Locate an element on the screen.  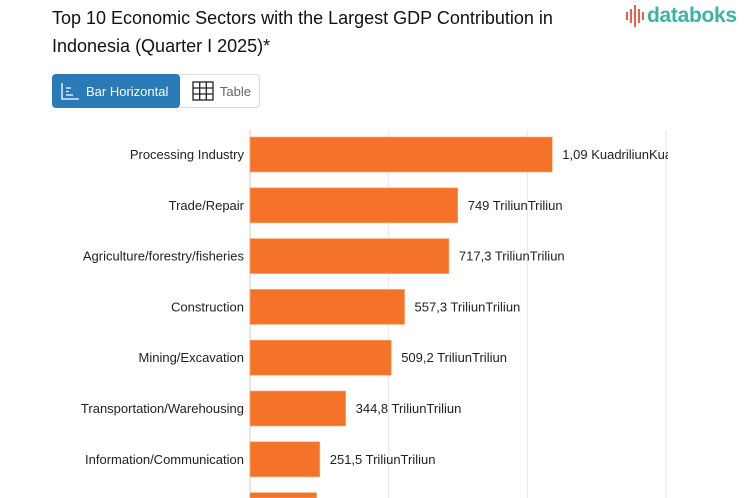
data-label: 557,3 TriliunTriliun is located at coordinates (468, 306).